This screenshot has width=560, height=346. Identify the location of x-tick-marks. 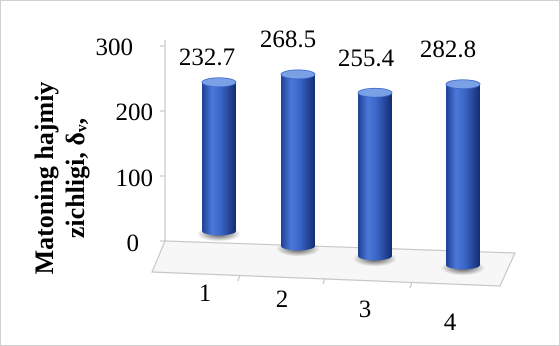
(325, 281).